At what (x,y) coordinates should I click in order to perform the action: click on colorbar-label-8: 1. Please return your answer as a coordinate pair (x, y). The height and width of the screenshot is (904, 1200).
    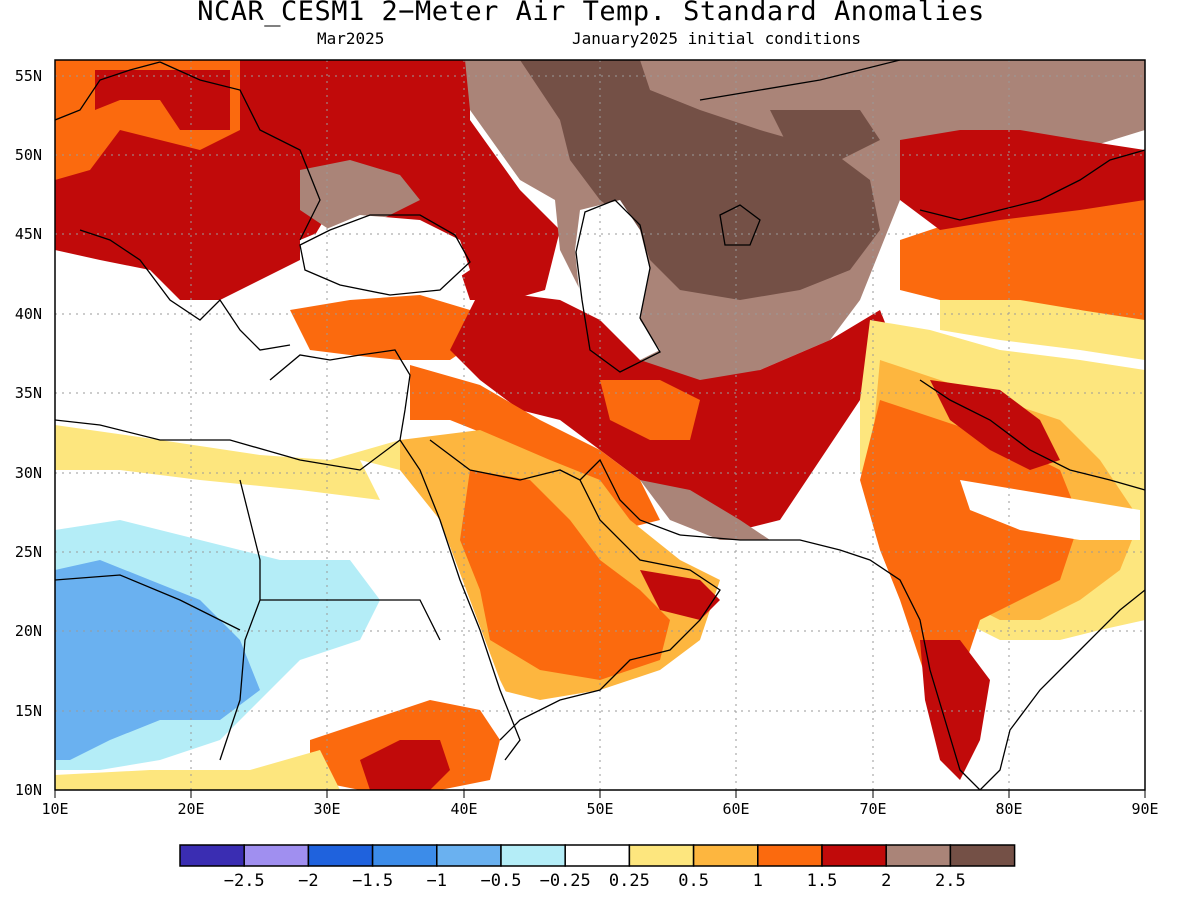
    Looking at the image, I should click on (758, 881).